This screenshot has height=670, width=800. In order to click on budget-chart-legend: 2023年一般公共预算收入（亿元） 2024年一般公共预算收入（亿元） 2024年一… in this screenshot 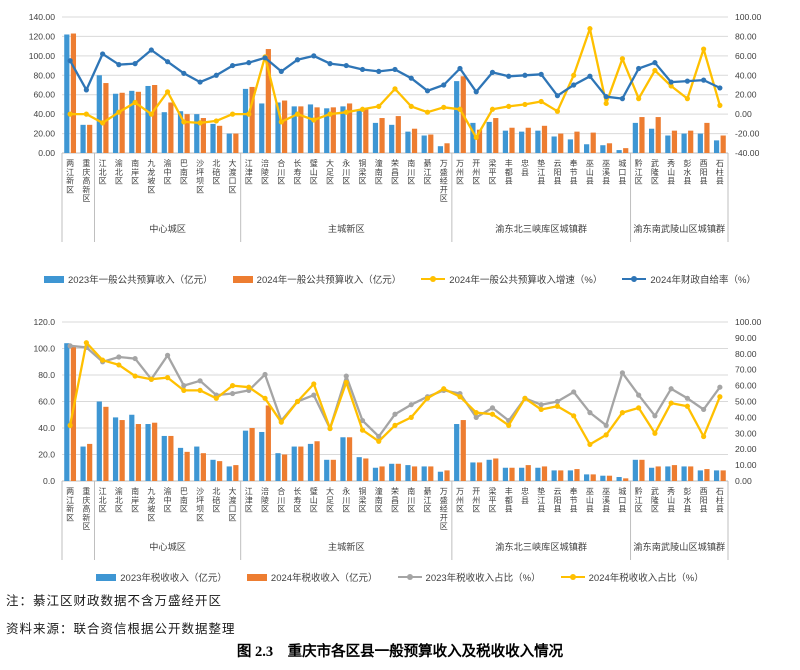, I will do `click(400, 279)`.